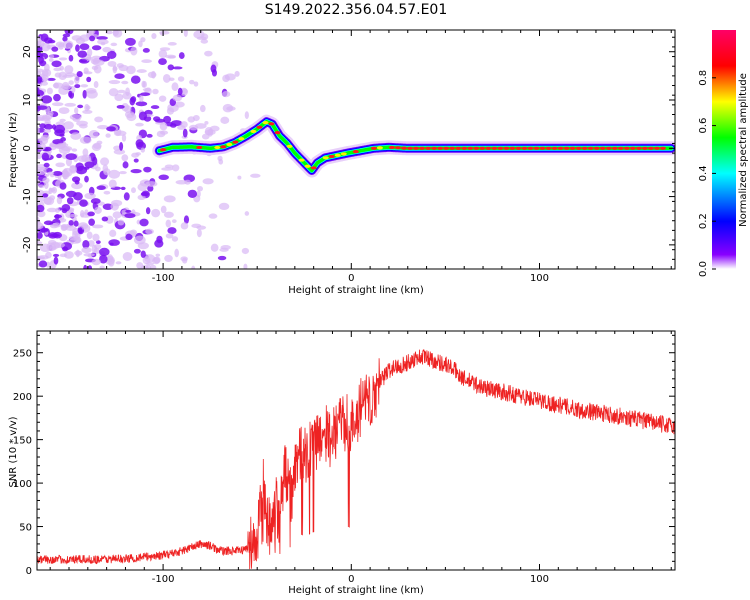 This screenshot has width=750, height=600. What do you see at coordinates (703, 269) in the screenshot?
I see `colorbar-tick-label: 0.0` at bounding box center [703, 269].